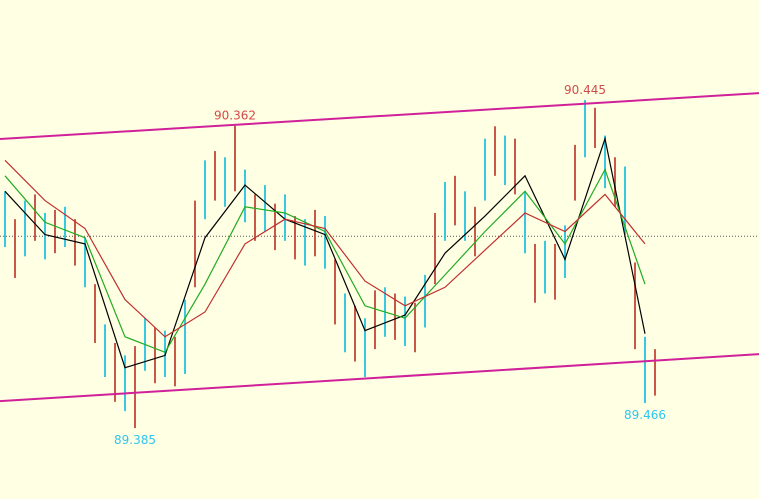 The height and width of the screenshot is (499, 759). I want to click on price-label: 89.466, so click(645, 415).